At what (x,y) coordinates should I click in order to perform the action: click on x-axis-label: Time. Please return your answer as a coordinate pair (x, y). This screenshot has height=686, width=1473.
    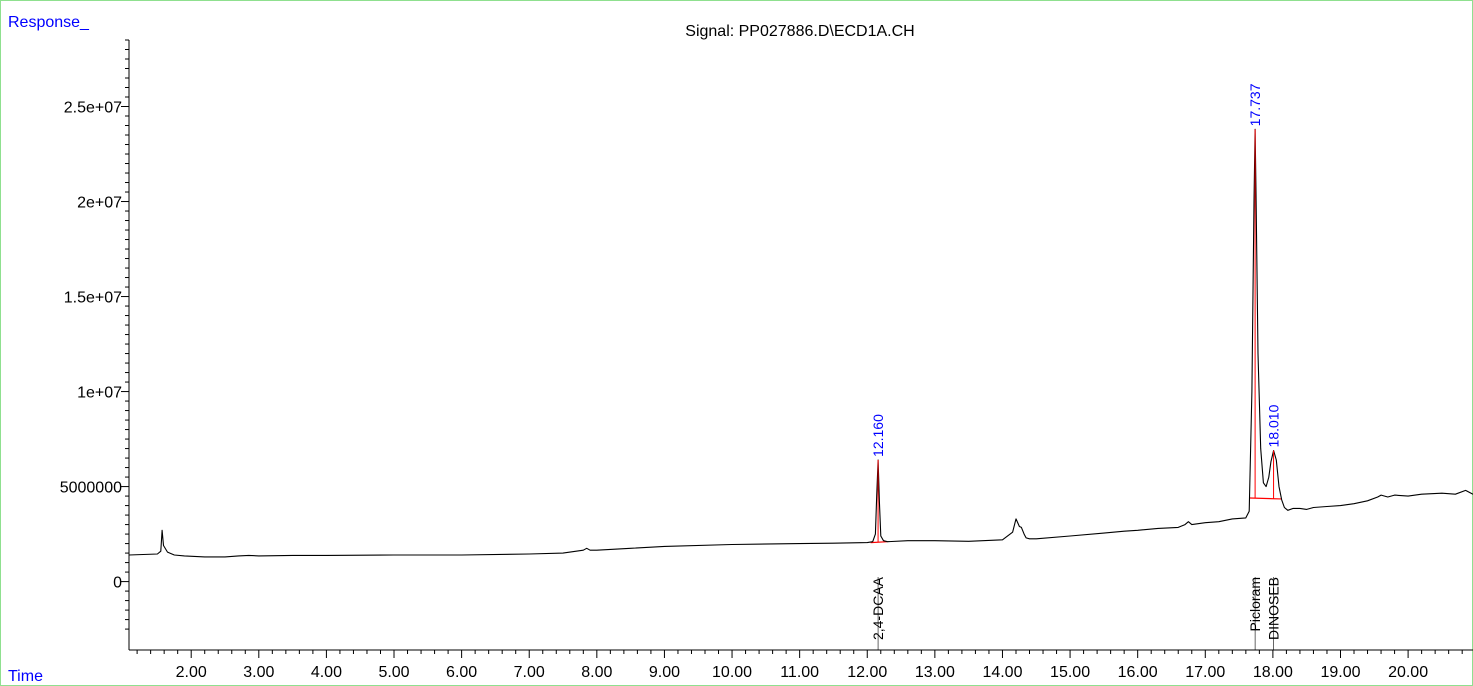
    Looking at the image, I should click on (25, 676).